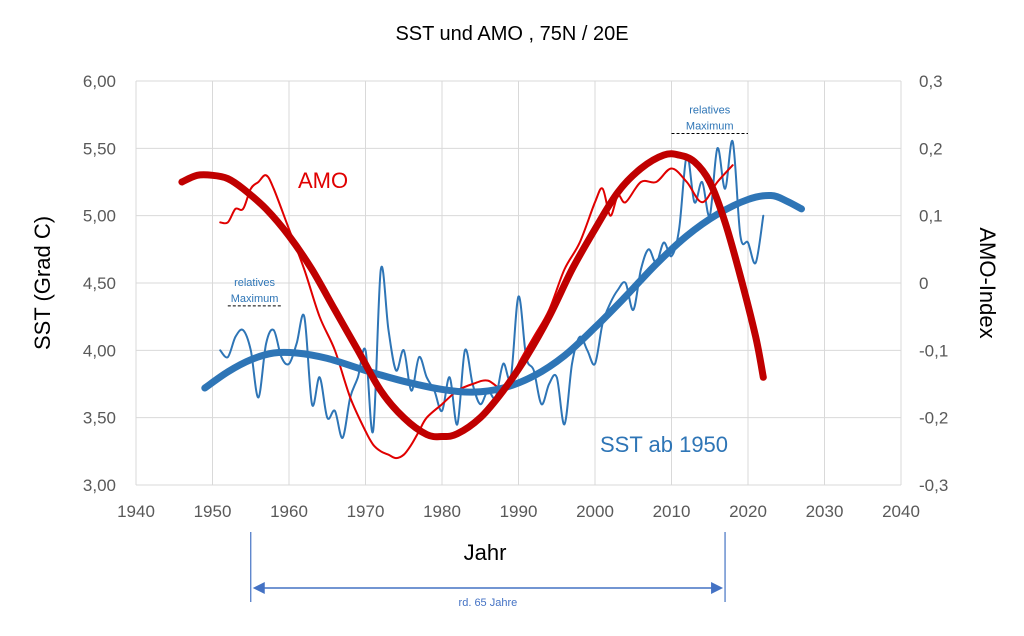 This screenshot has height=636, width=1024. Describe the element at coordinates (748, 511) in the screenshot. I see `x-tick-label: 2020` at that location.